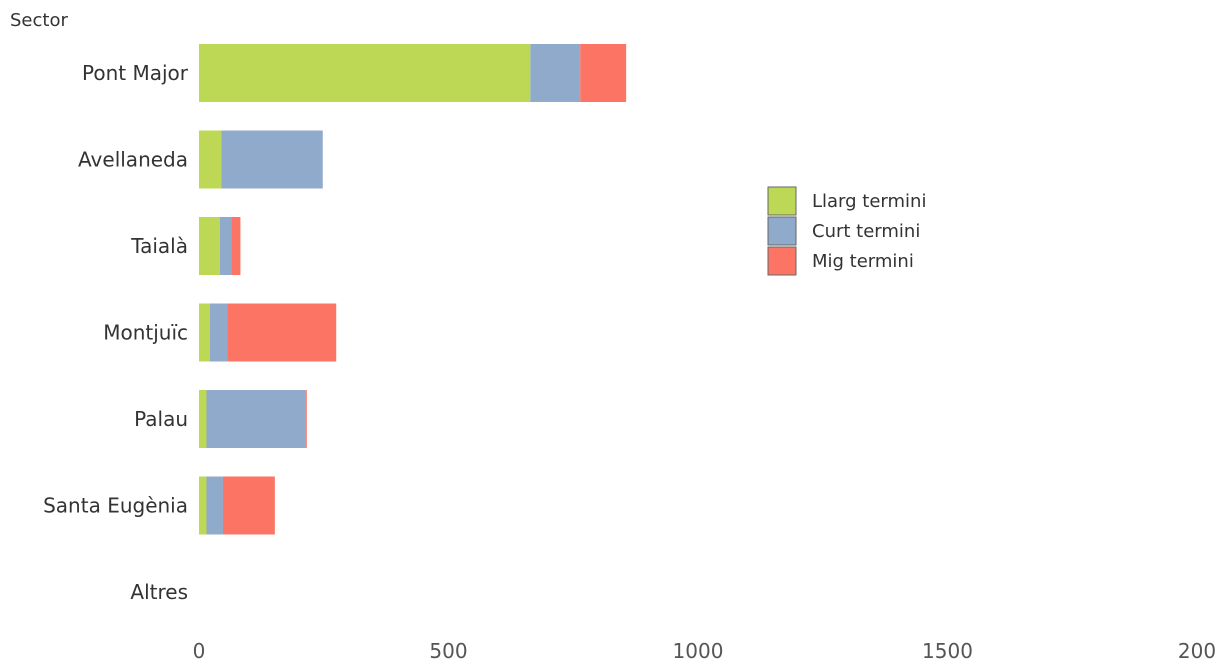  I want to click on category-label: Montjuïc, so click(145, 333).